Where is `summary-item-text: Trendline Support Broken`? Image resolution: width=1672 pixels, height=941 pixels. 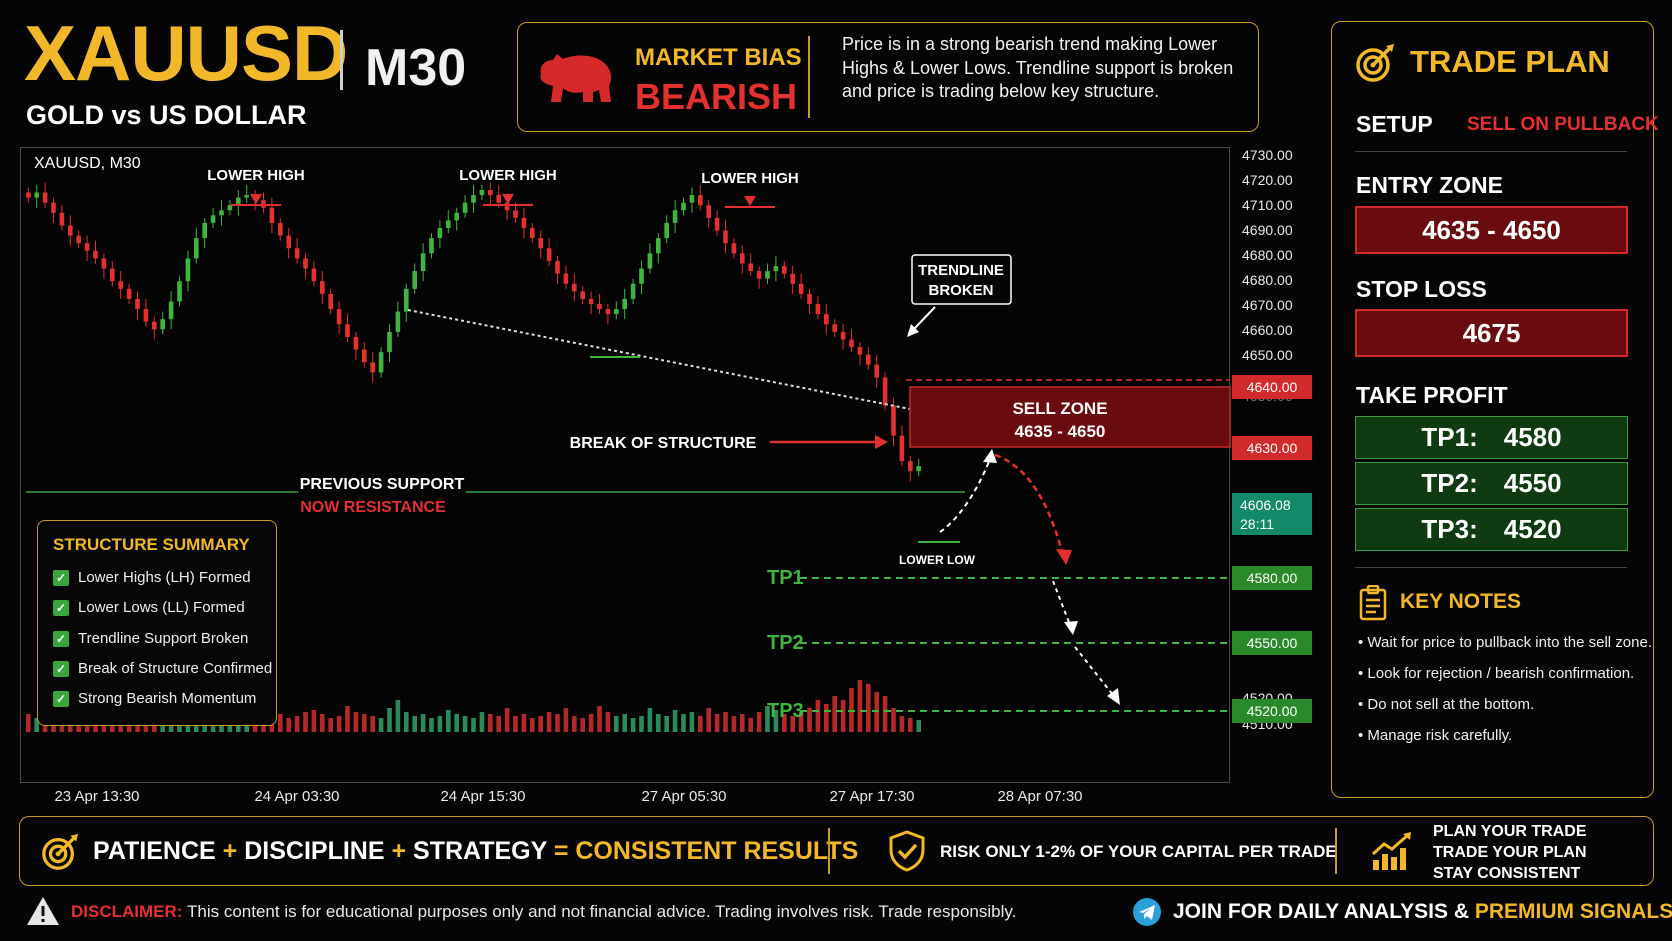
summary-item-text: Trendline Support Broken is located at coordinates (163, 638).